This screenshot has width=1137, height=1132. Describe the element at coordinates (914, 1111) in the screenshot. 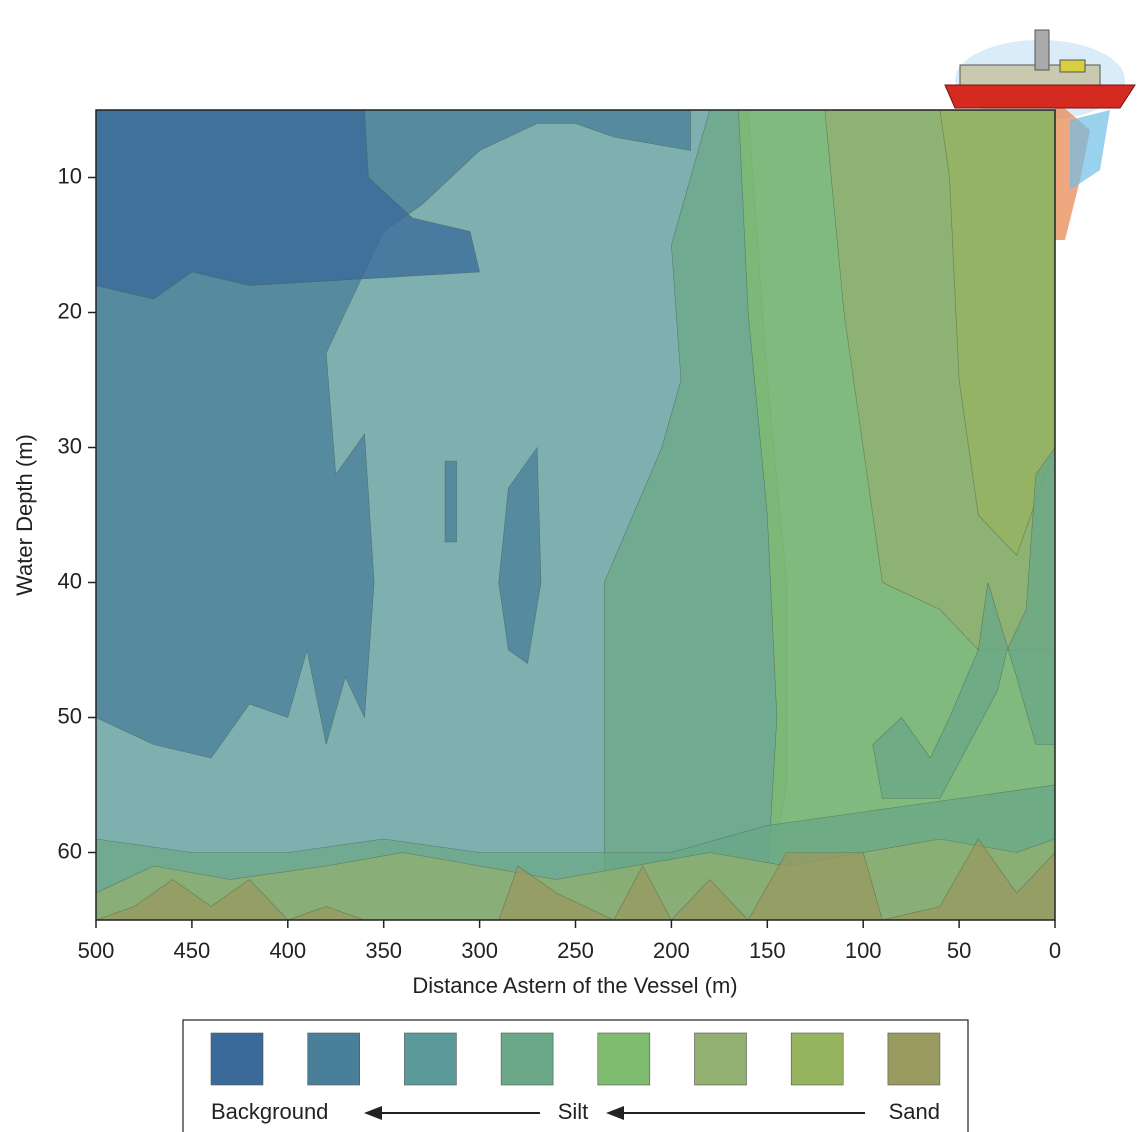

I see `legend-label: Sand` at that location.